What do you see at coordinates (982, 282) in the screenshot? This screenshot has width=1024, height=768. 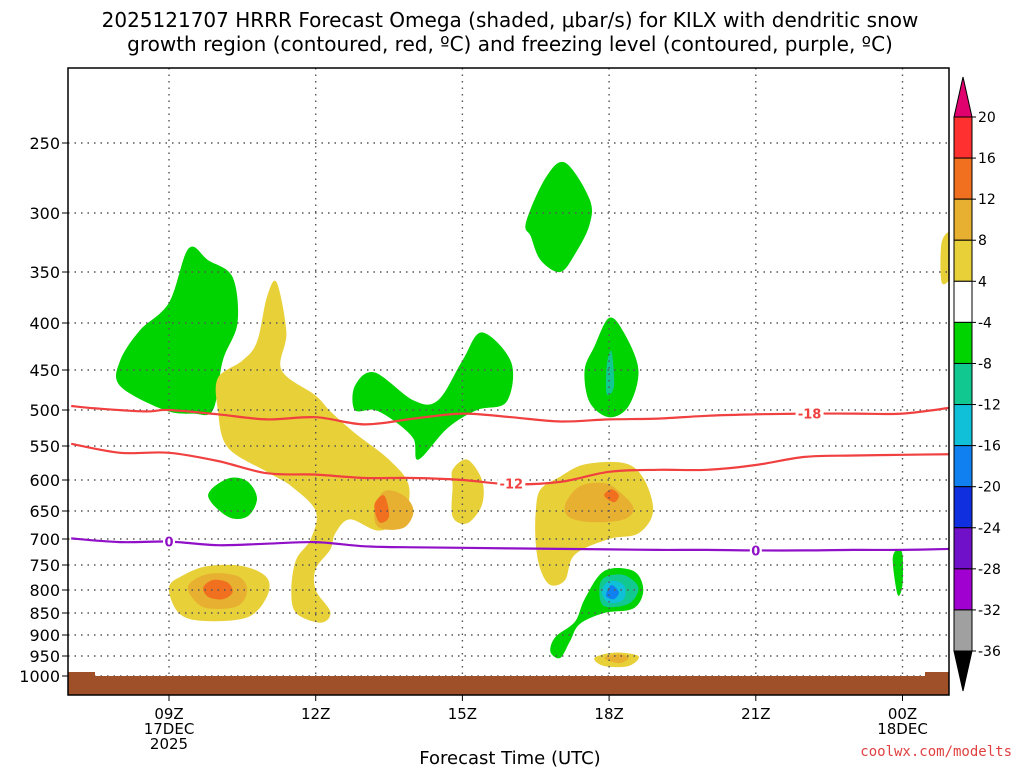 I see `colorbar-label: 4` at bounding box center [982, 282].